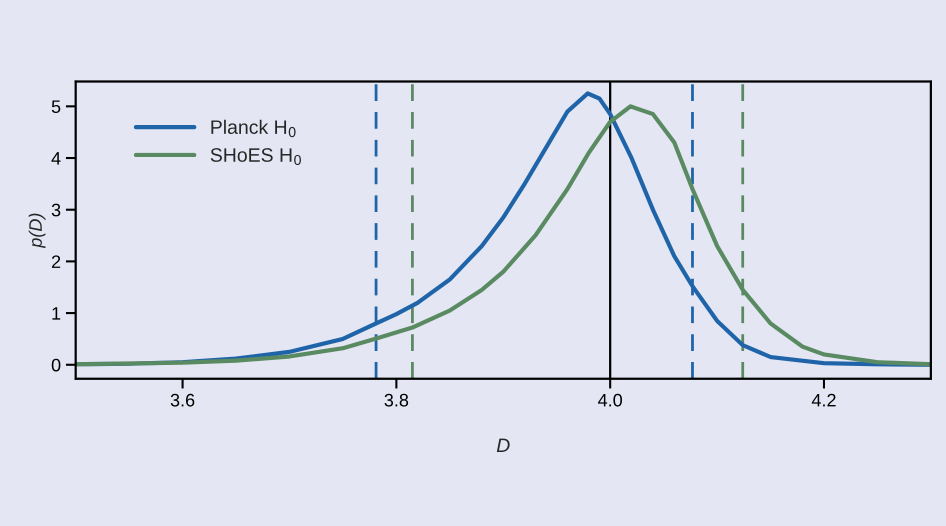 The image size is (946, 526). What do you see at coordinates (182, 400) in the screenshot?
I see `x-tick-label: 3.6` at bounding box center [182, 400].